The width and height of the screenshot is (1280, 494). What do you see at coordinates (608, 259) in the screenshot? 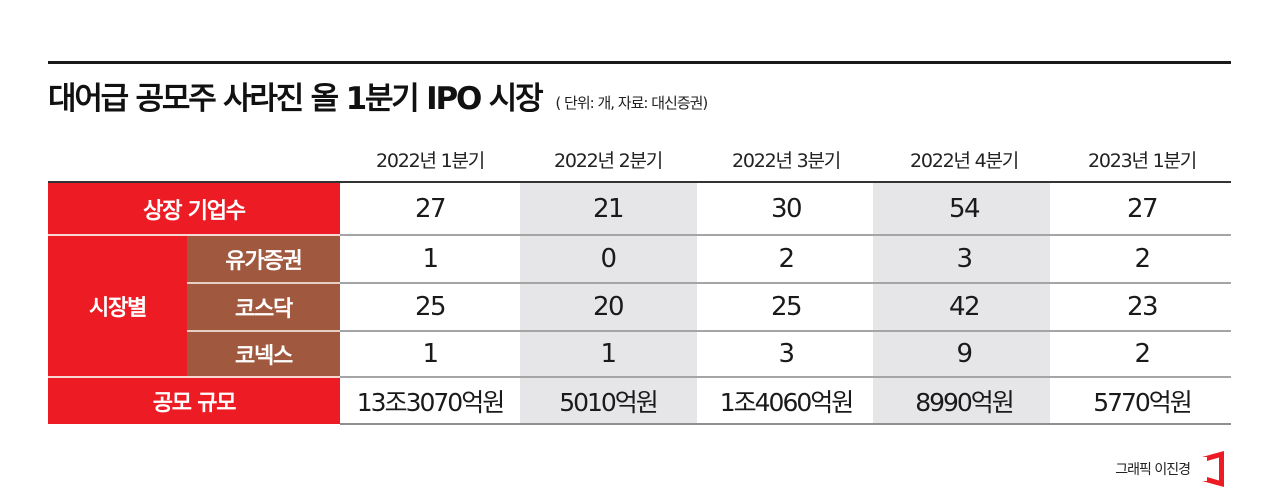
I see `table-cell: 0` at bounding box center [608, 259].